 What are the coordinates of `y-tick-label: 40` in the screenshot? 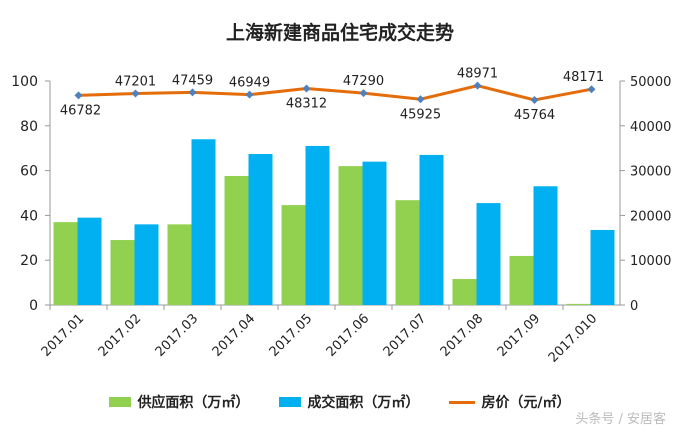 It's located at (29, 216).